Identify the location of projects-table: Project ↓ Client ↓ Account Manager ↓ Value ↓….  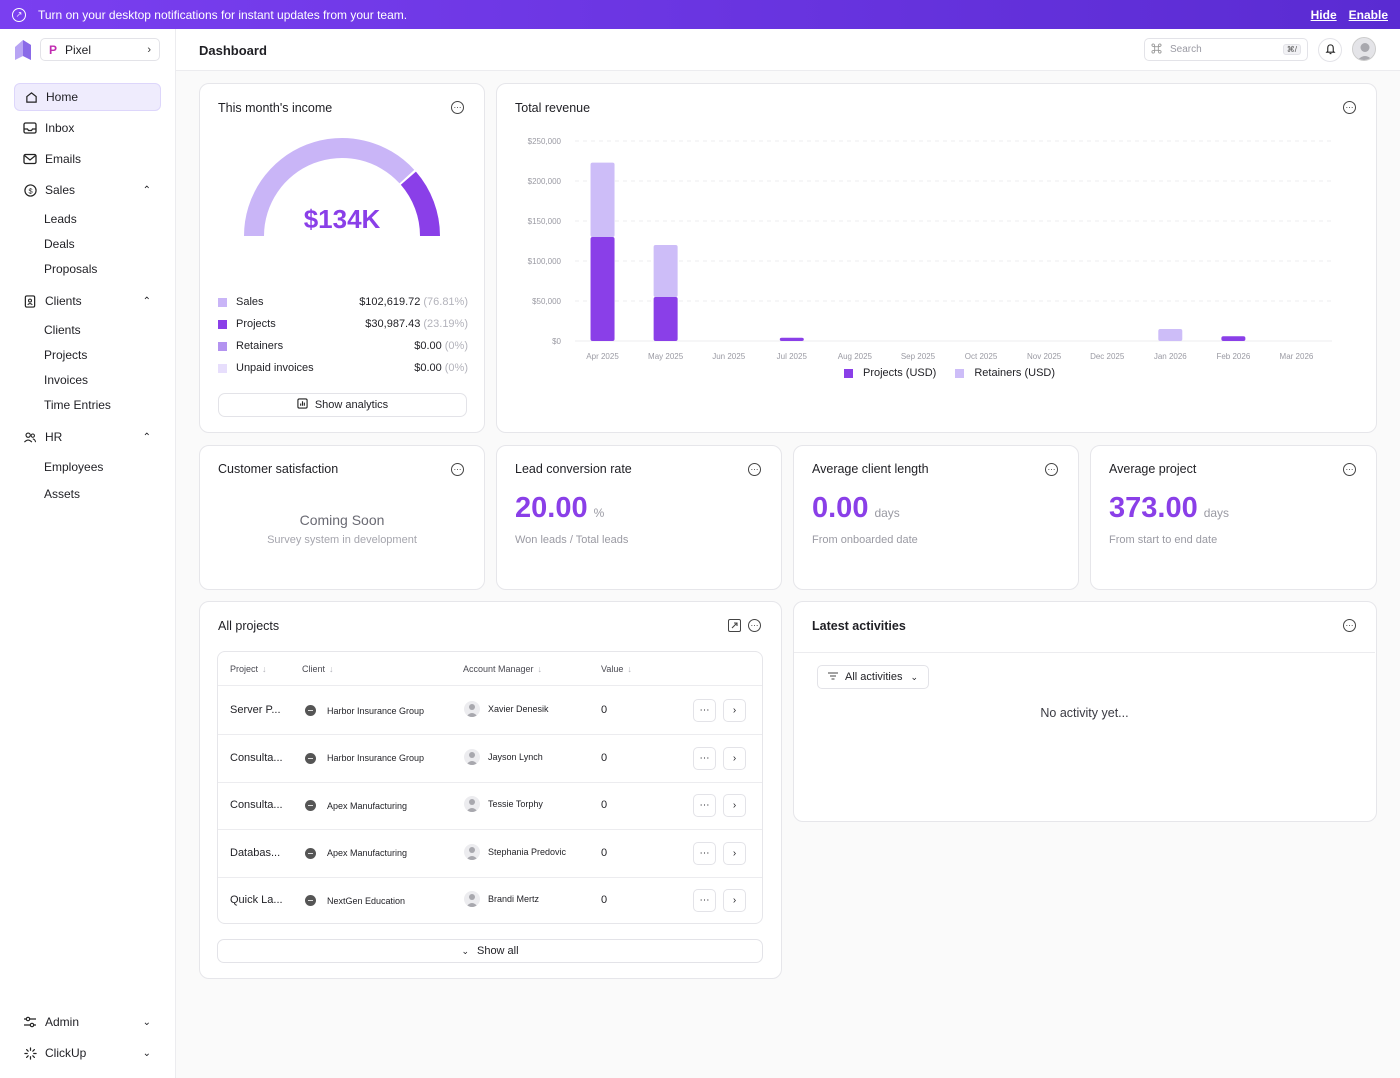
(490, 787).